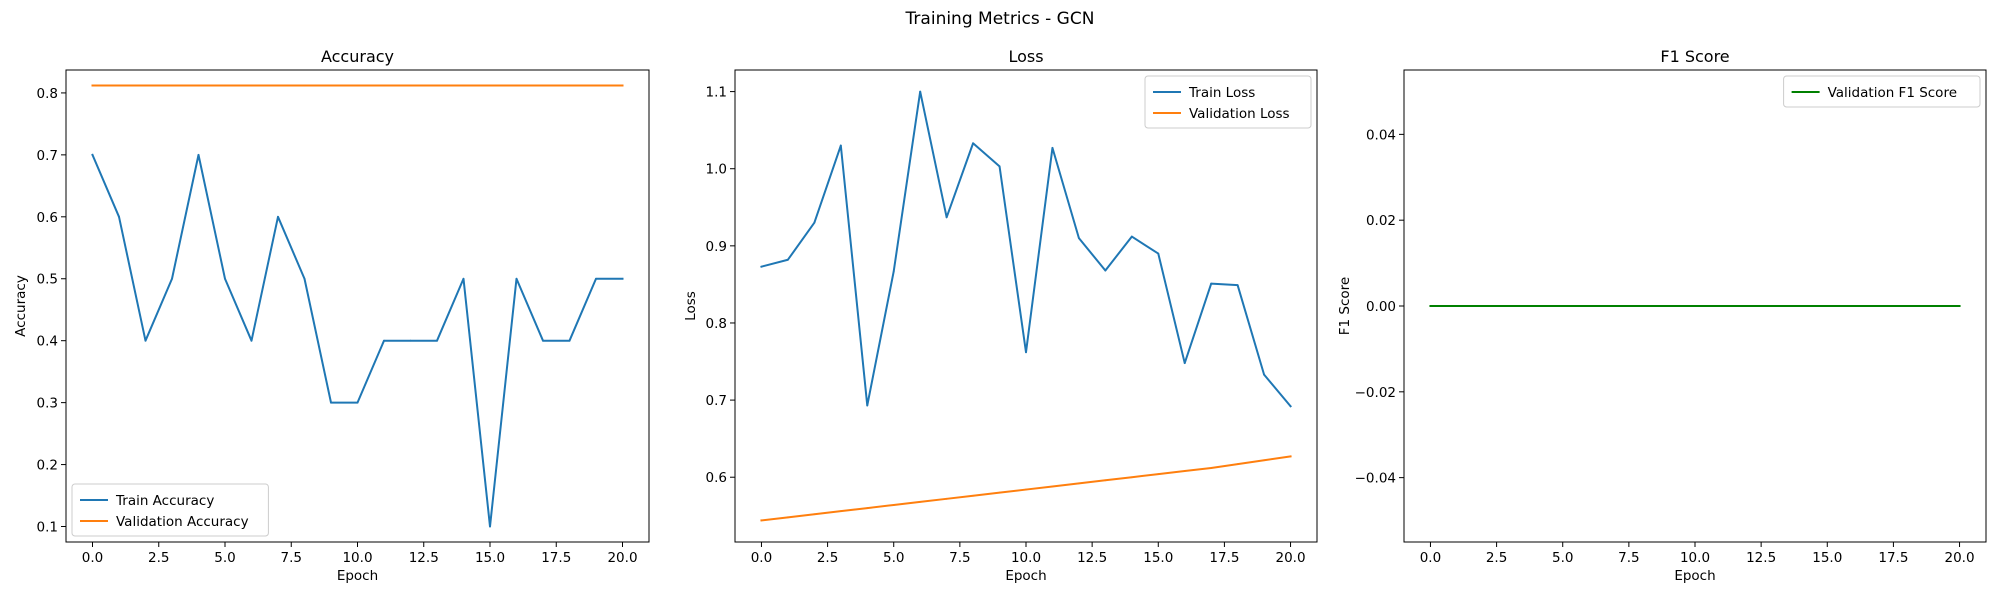  I want to click on chart-3-legend-label-1: Validation F1 Score, so click(1892, 93).